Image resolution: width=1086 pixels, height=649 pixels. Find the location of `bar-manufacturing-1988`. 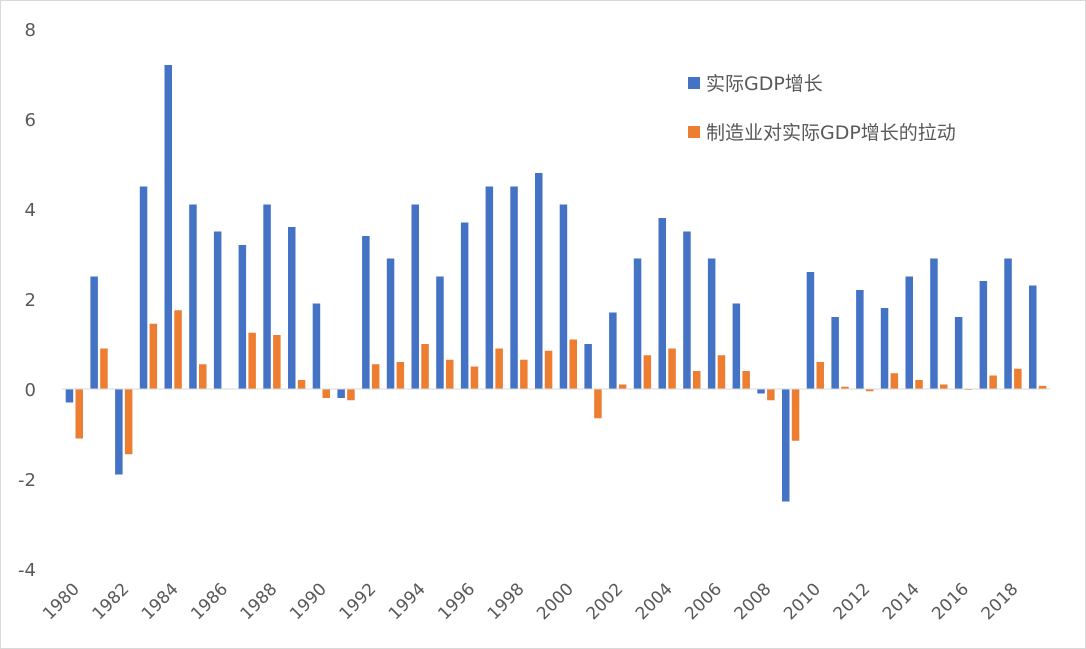

bar-manufacturing-1988 is located at coordinates (277, 362).